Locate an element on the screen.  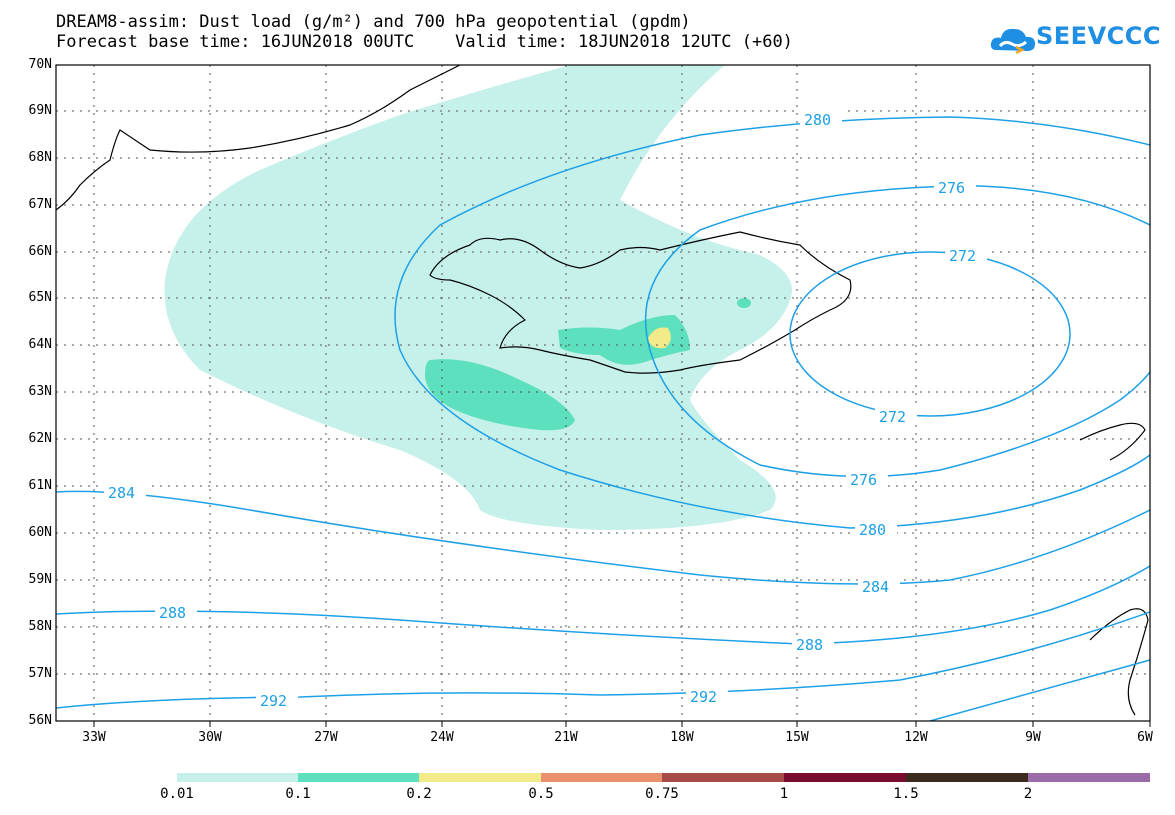
lat-label: 67N is located at coordinates (40, 204).